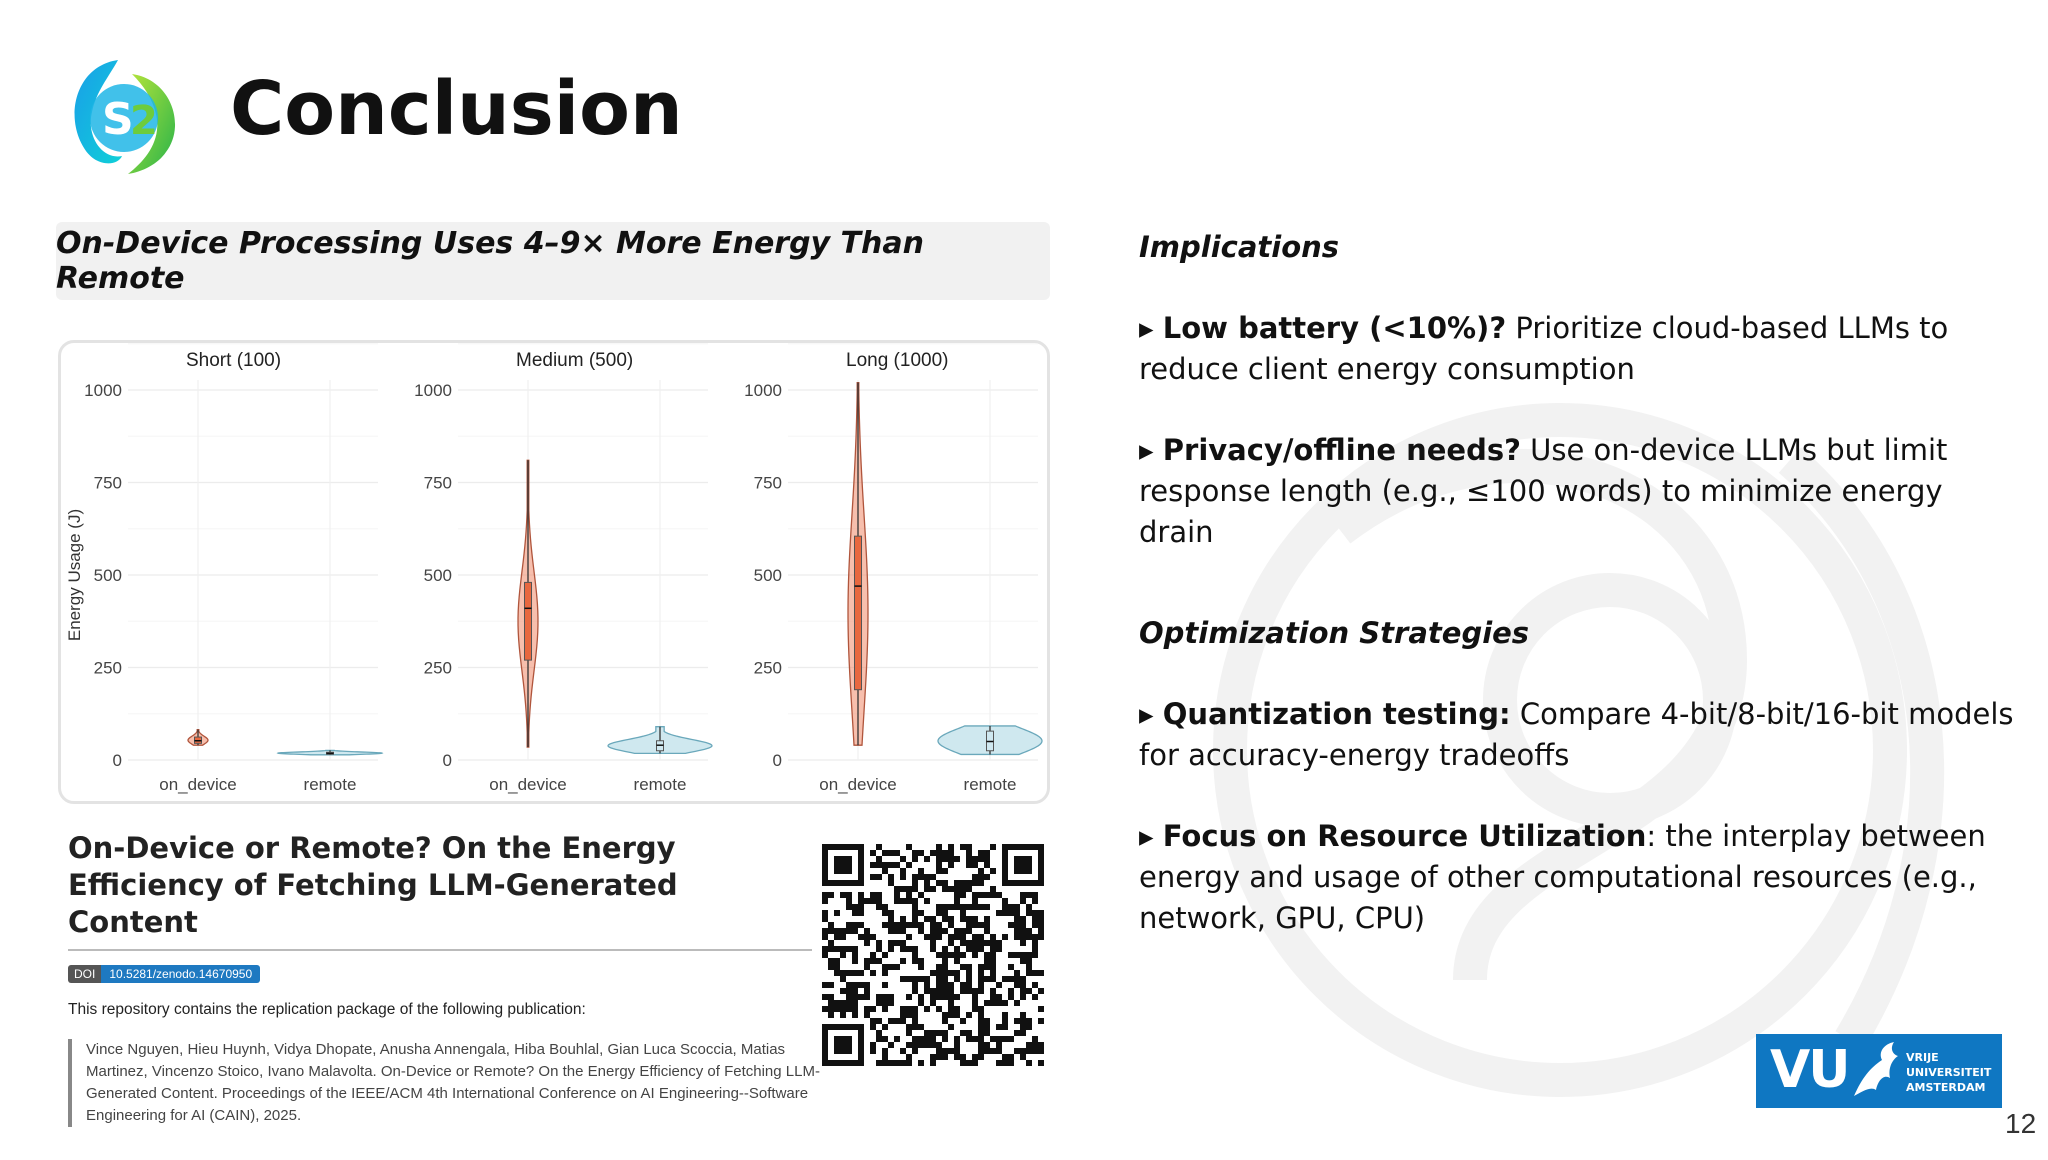 The height and width of the screenshot is (1160, 2048). What do you see at coordinates (164, 974) in the screenshot?
I see `doi-badge: DOI 10.5281/zenodo.14670950` at bounding box center [164, 974].